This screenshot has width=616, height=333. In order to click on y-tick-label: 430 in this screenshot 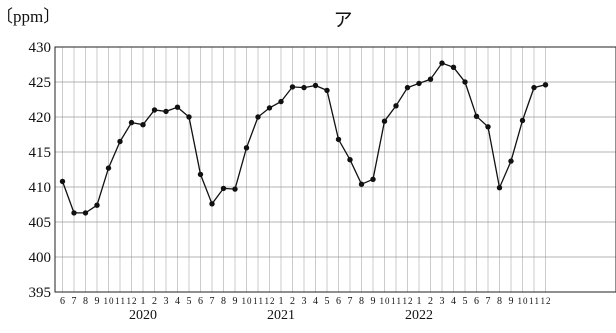, I will do `click(40, 48)`.